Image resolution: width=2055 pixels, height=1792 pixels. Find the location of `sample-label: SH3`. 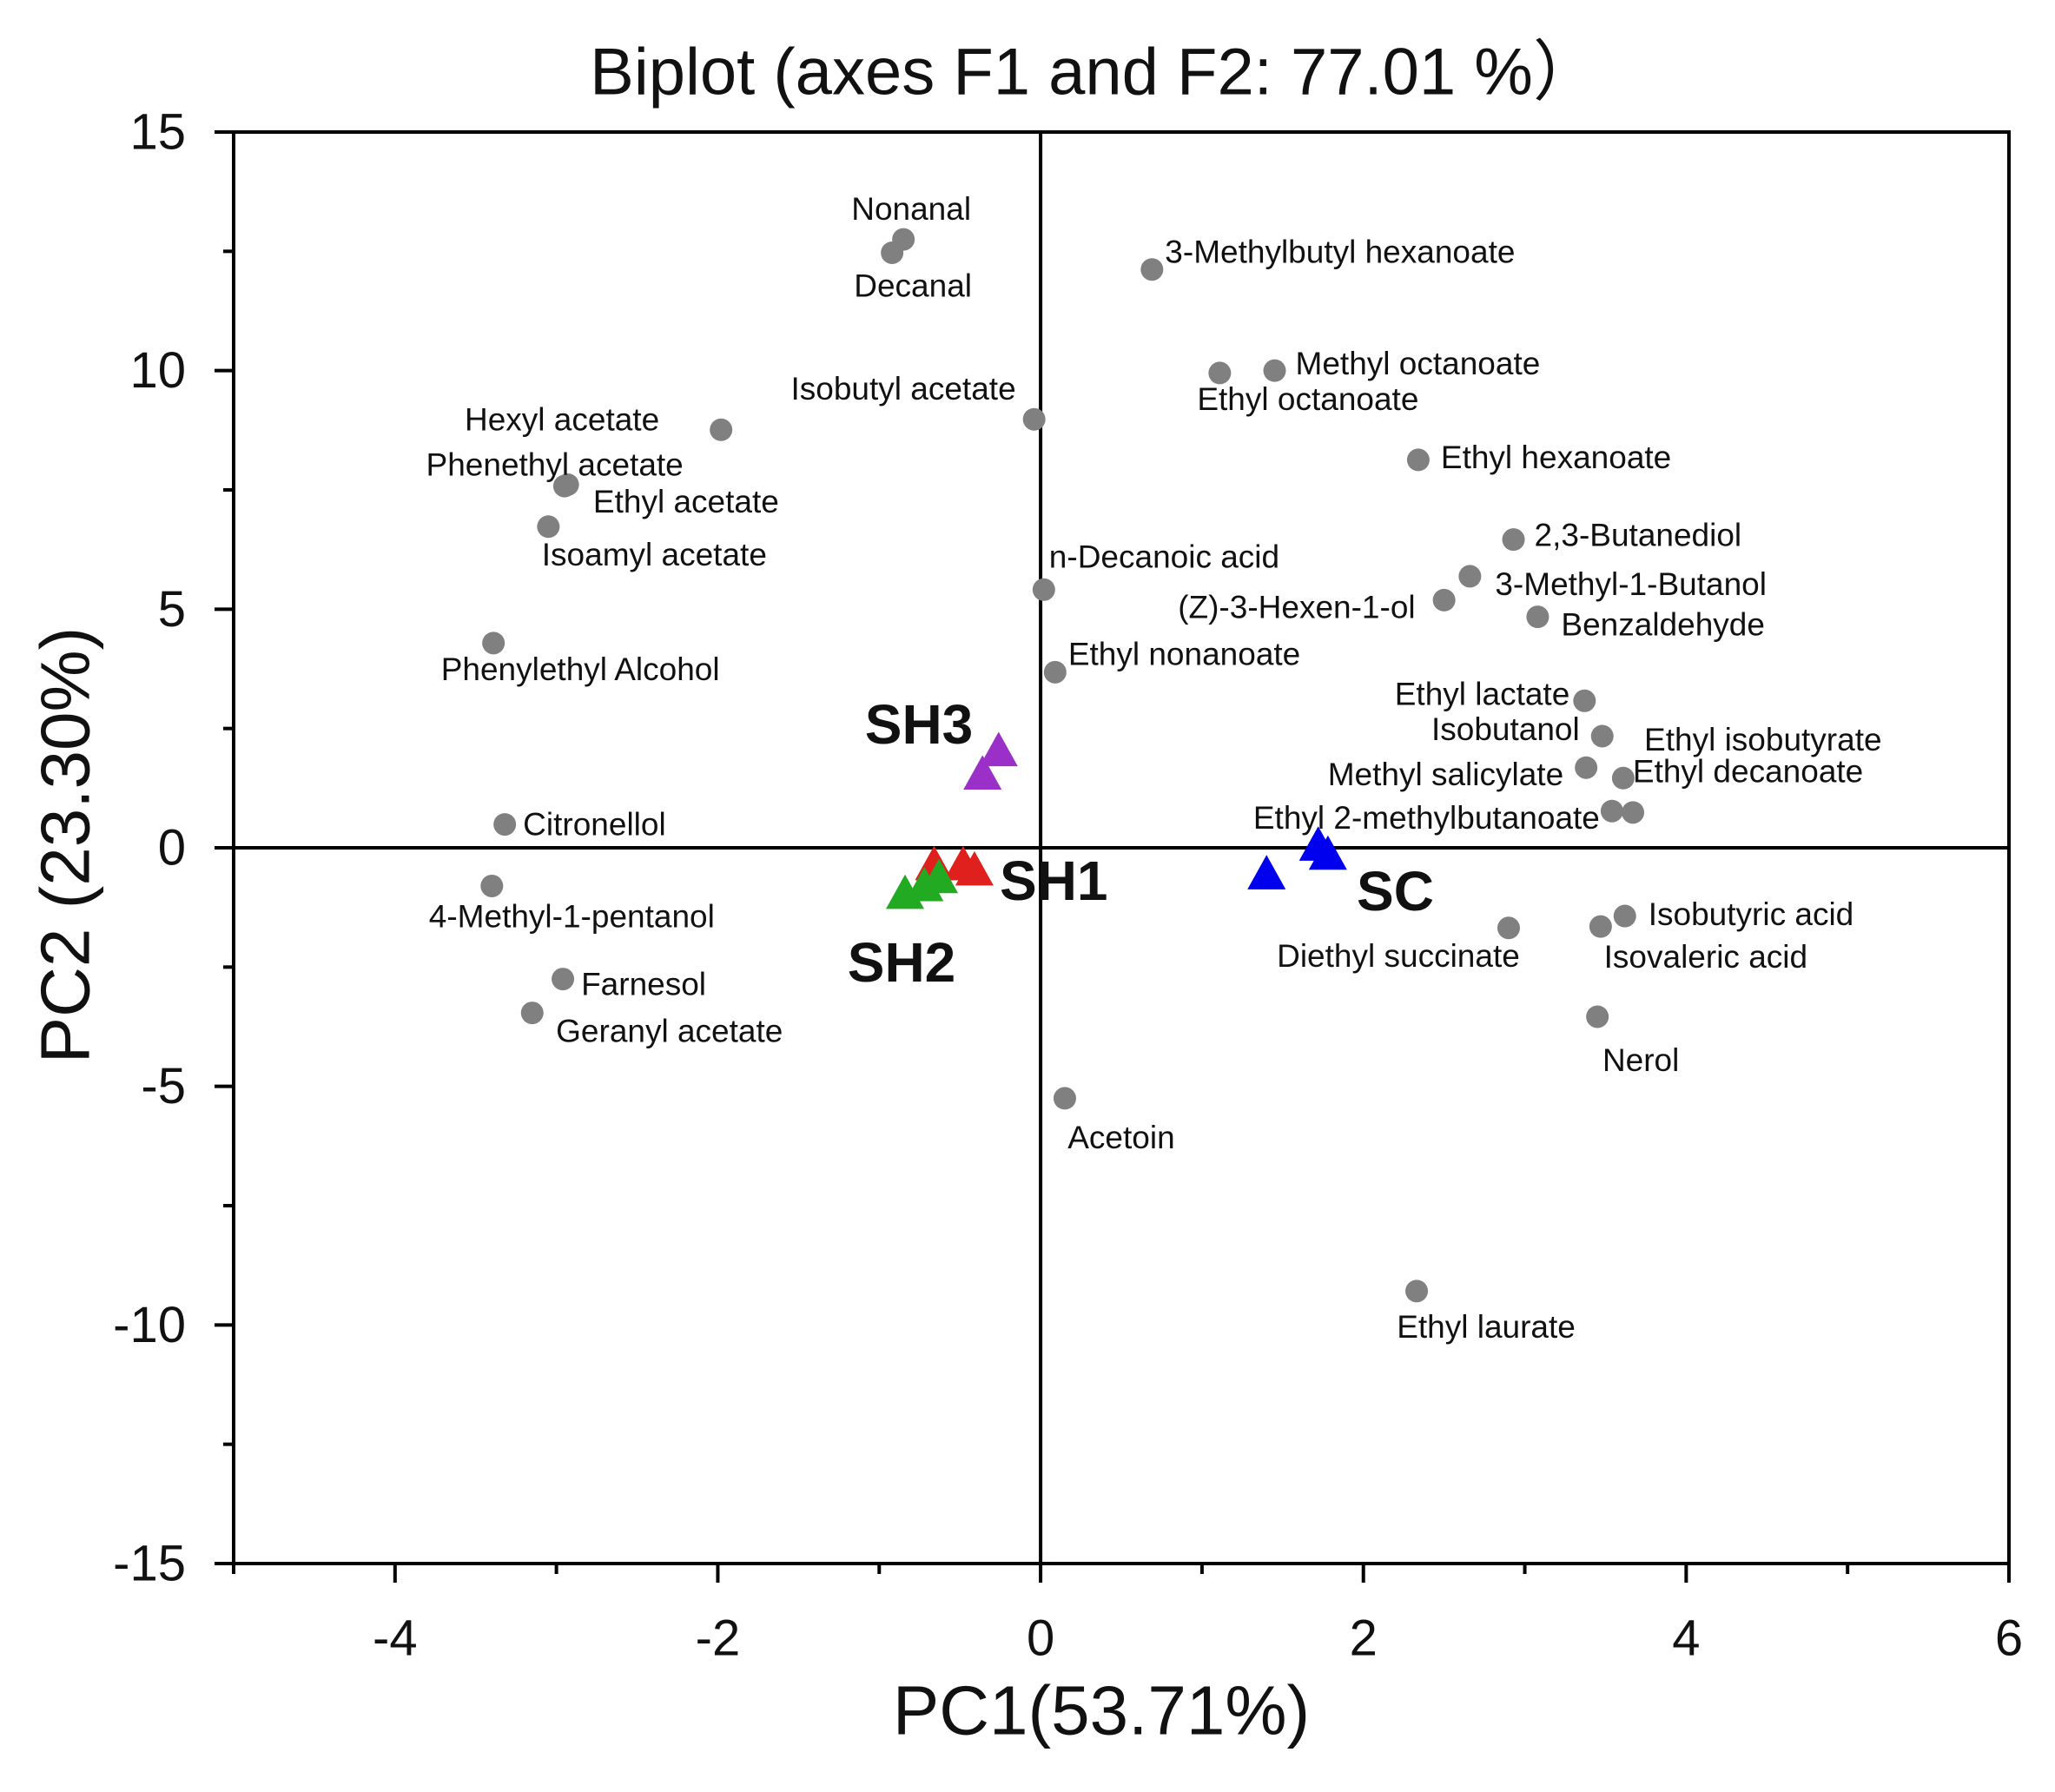

sample-label: SH3 is located at coordinates (919, 724).